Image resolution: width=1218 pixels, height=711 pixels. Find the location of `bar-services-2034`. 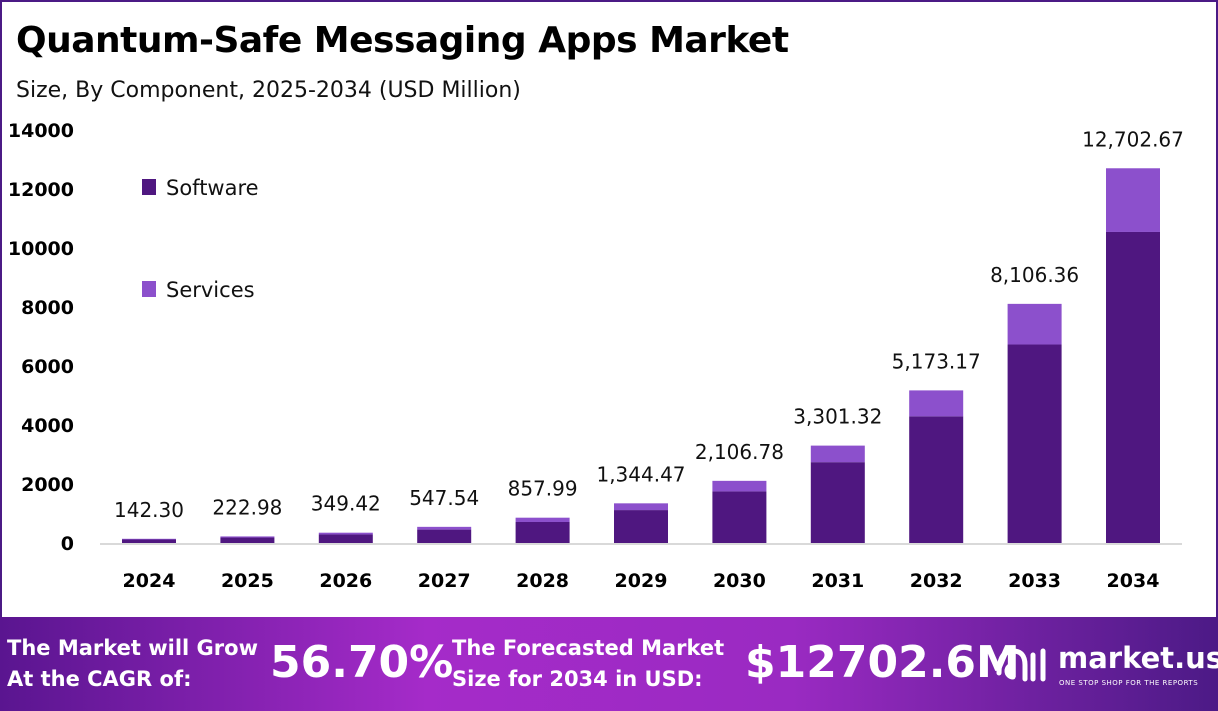

bar-services-2034 is located at coordinates (1133, 200).